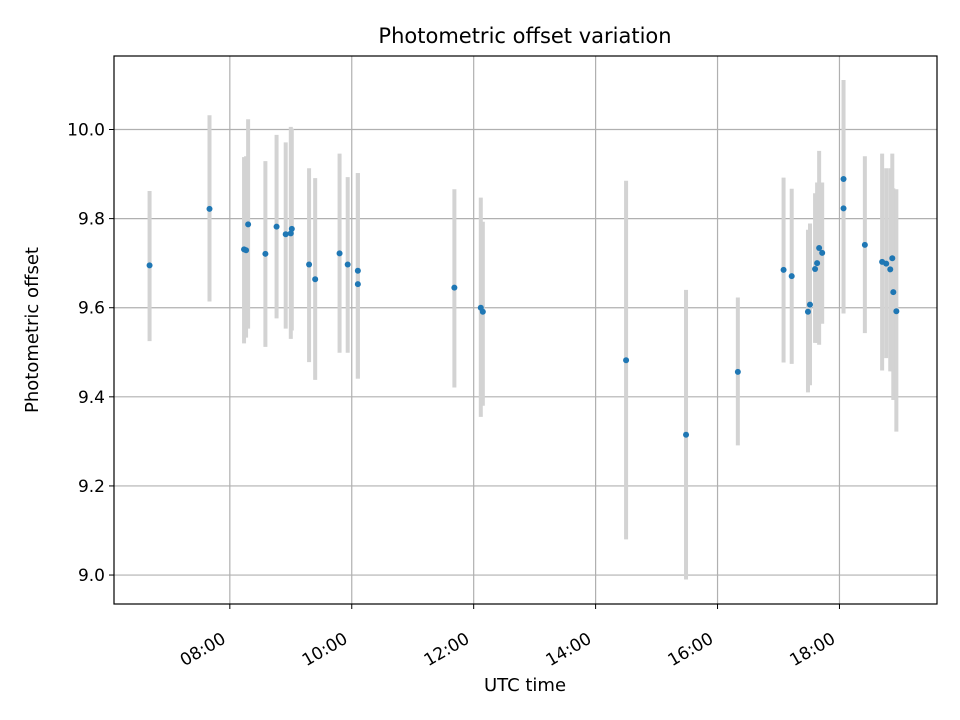  I want to click on y-tick-label: 9.2, so click(91, 487).